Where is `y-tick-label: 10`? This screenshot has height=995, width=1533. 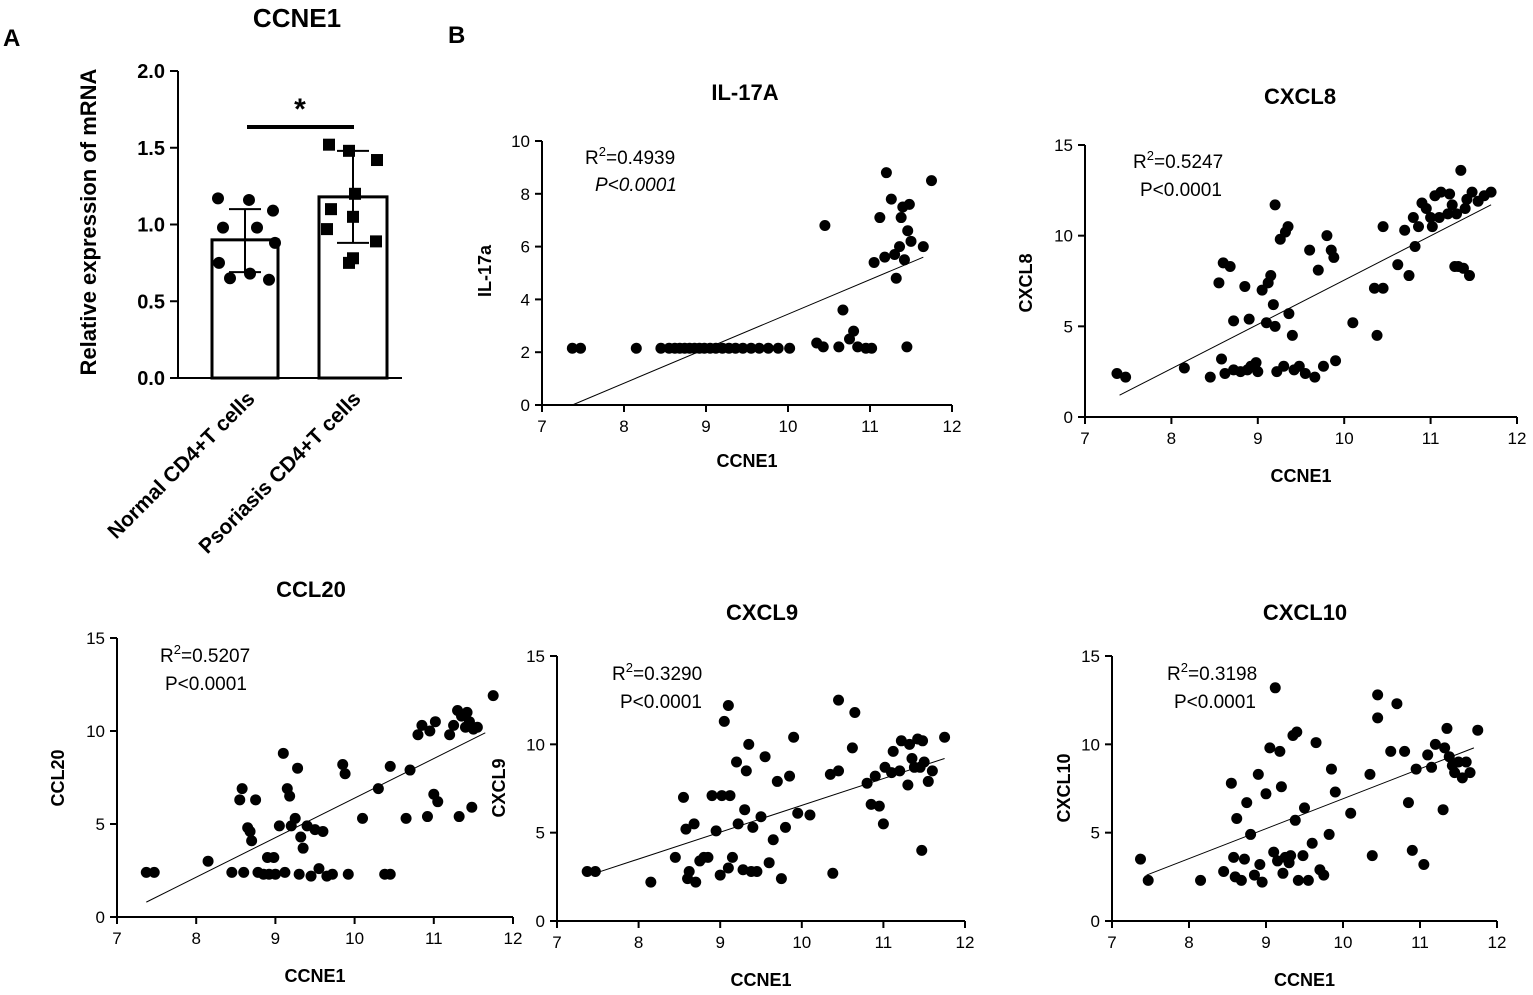
y-tick-label: 10 is located at coordinates (1090, 744).